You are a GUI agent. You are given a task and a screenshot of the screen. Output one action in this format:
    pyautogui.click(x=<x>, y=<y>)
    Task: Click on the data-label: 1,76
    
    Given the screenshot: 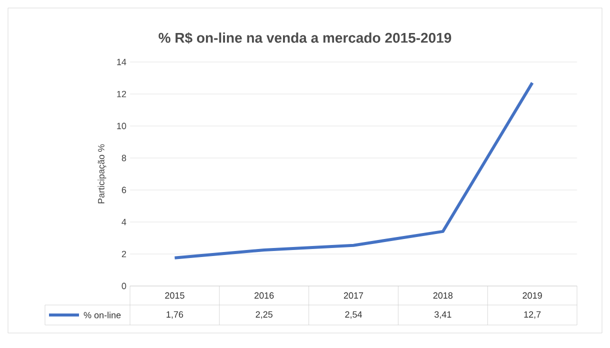 What is the action you would take?
    pyautogui.click(x=175, y=315)
    